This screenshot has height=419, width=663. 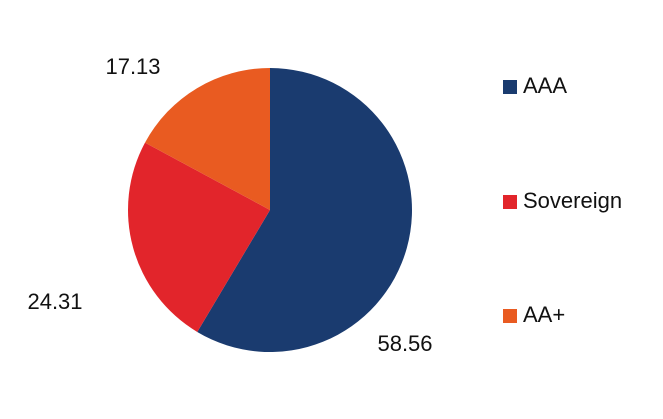 What do you see at coordinates (544, 314) in the screenshot?
I see `legend-label: AA+` at bounding box center [544, 314].